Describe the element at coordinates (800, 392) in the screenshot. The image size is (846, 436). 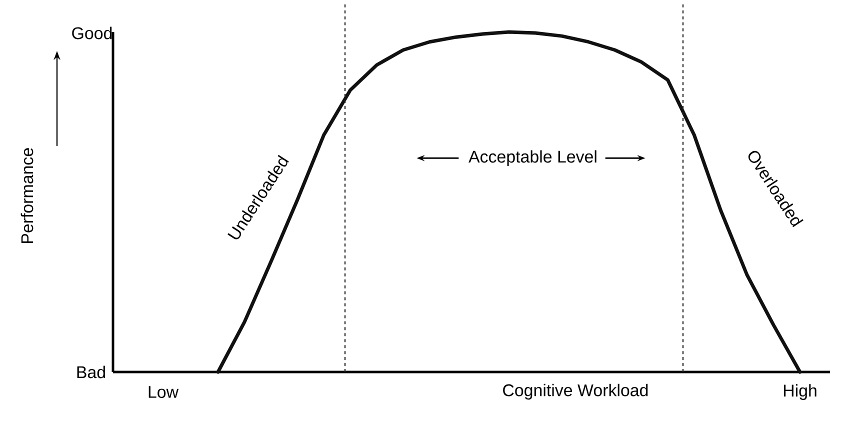
I see `text: High` at that location.